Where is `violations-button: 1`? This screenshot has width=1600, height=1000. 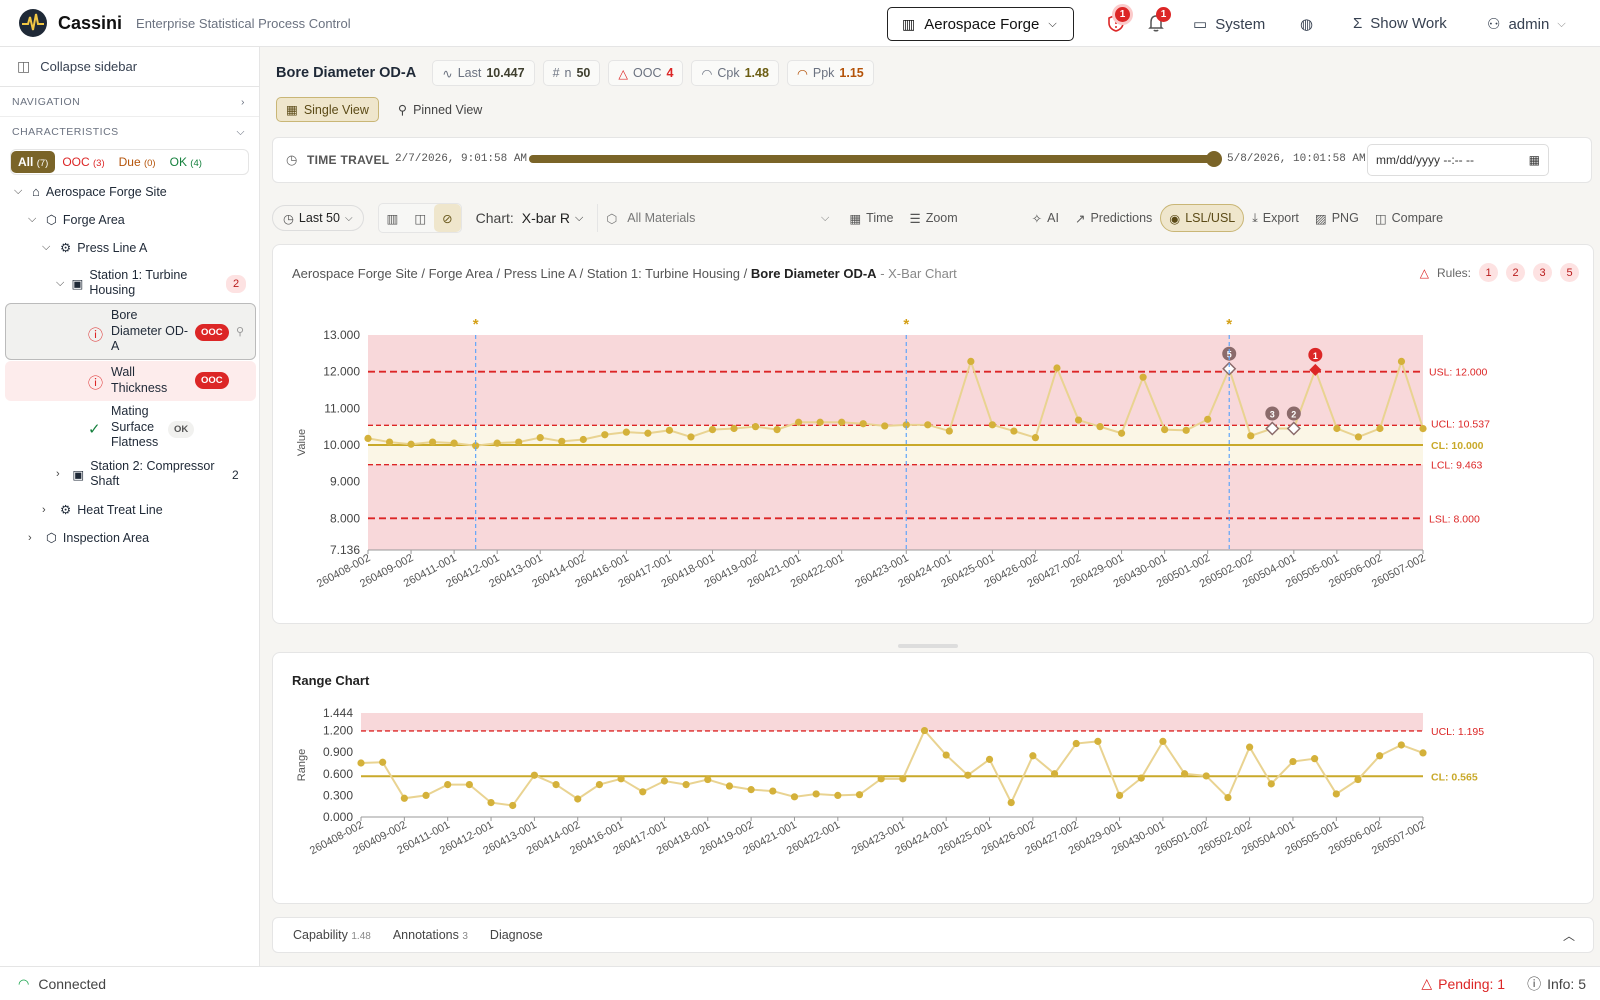 violations-button: 1 is located at coordinates (1119, 21).